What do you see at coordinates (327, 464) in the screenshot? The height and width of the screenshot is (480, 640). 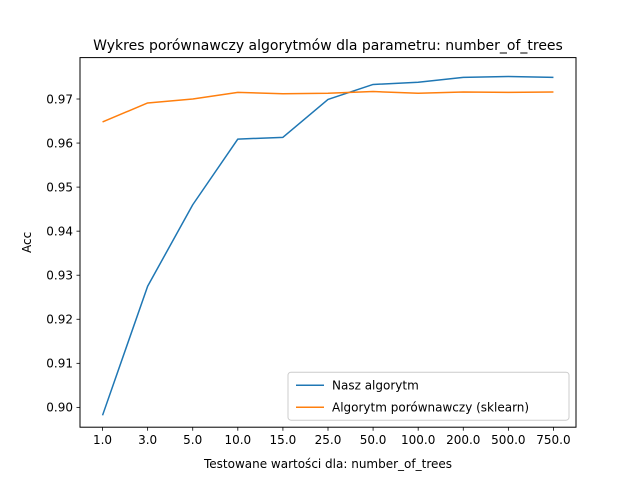 I see `x-axis-label: Testowane wartości dla: number_of_trees` at bounding box center [327, 464].